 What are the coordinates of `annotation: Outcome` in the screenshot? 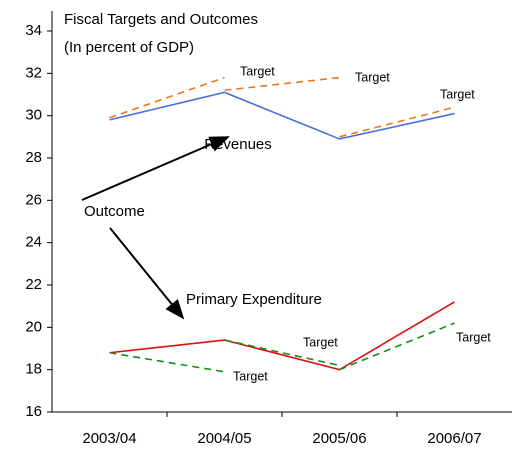 It's located at (114, 211).